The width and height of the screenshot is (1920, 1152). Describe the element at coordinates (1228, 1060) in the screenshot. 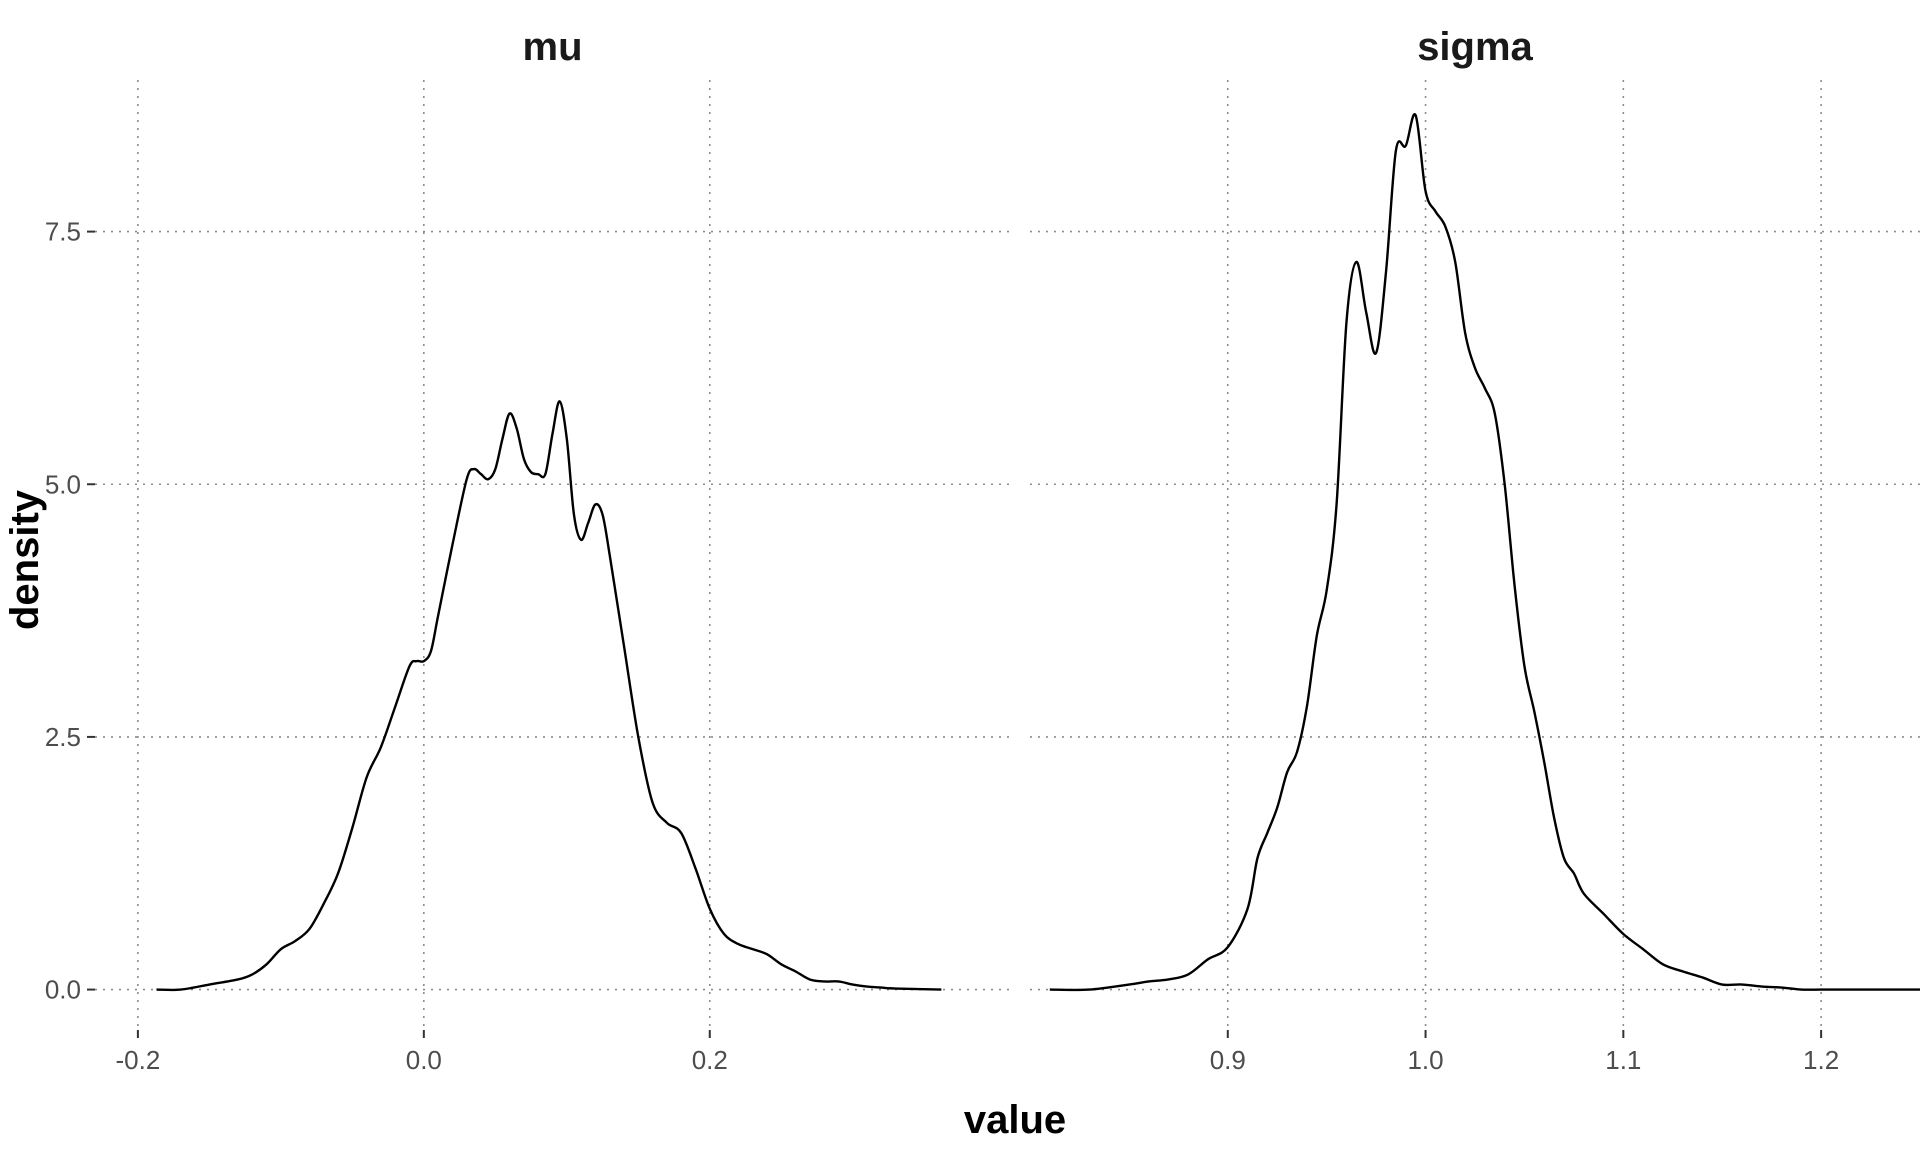

I see `x-tick-label: 0.9` at that location.